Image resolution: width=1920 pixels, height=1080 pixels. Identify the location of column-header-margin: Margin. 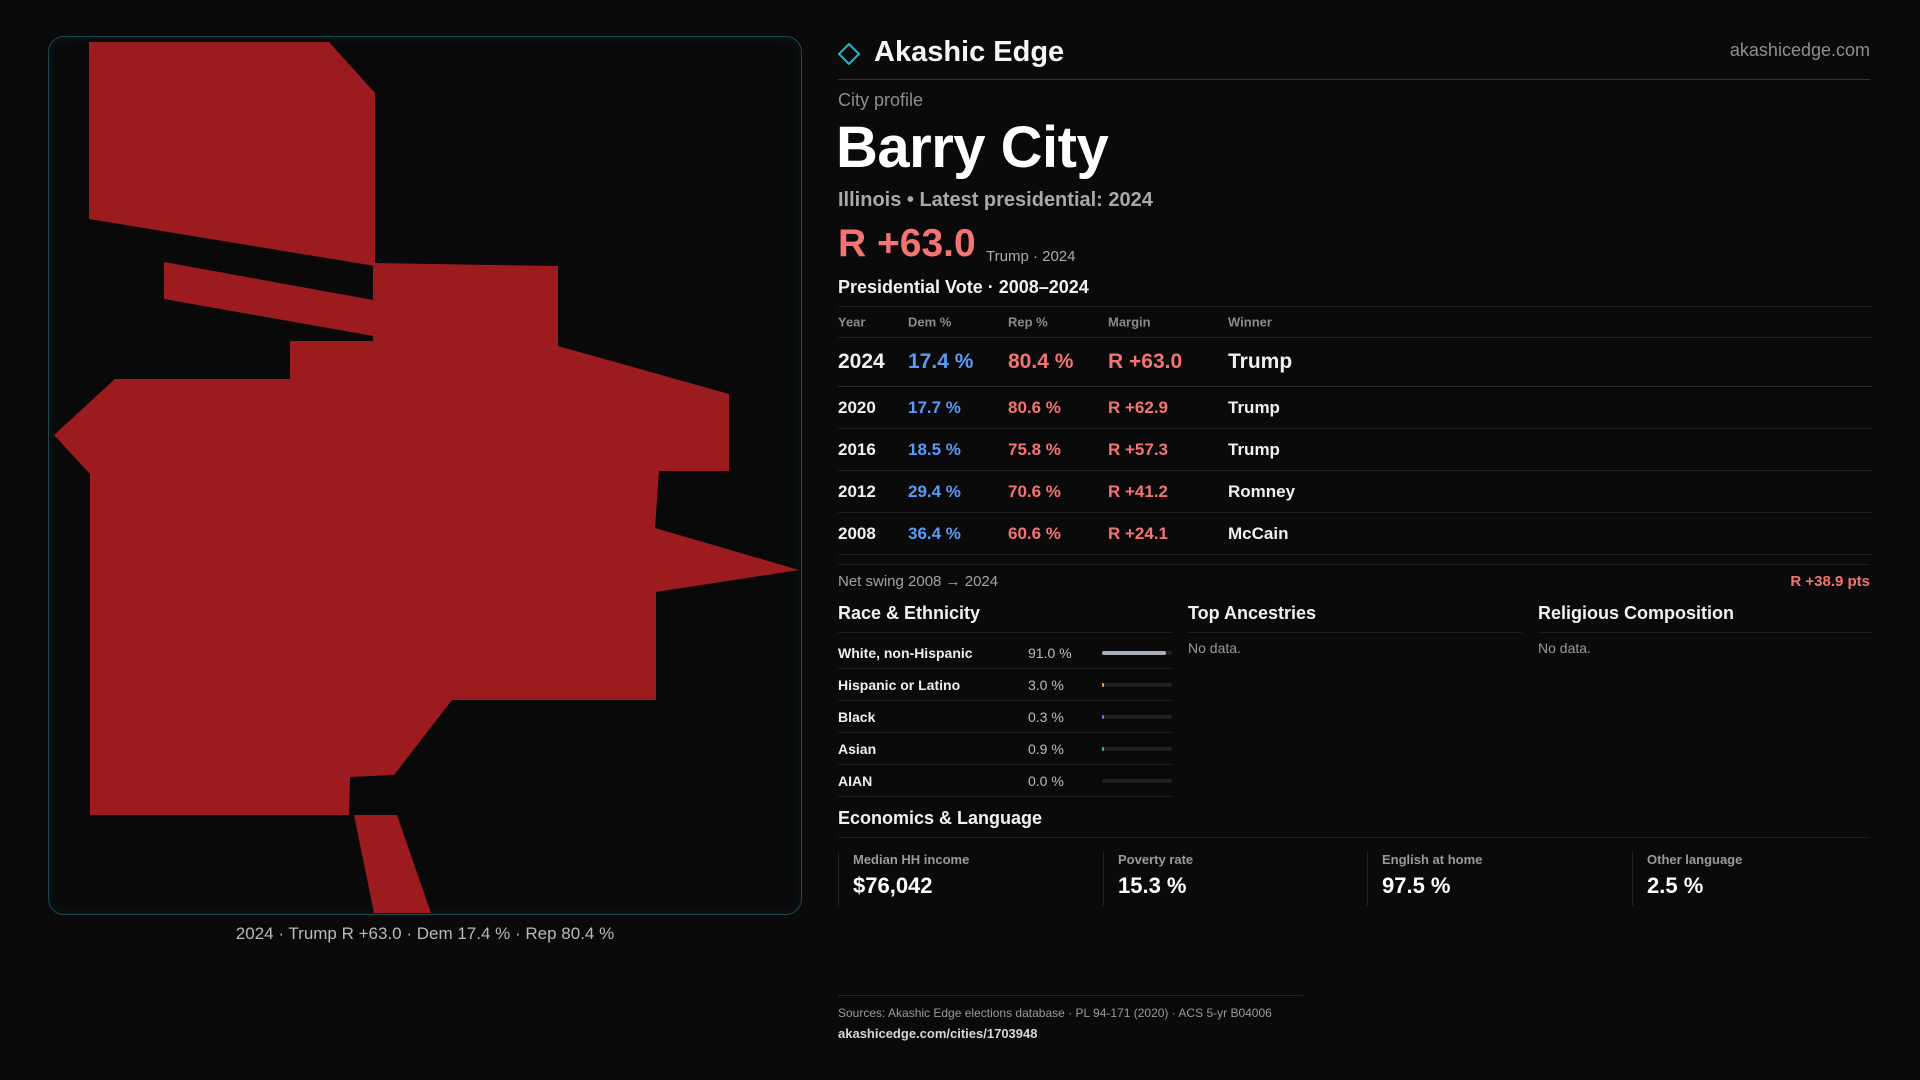
(1129, 322).